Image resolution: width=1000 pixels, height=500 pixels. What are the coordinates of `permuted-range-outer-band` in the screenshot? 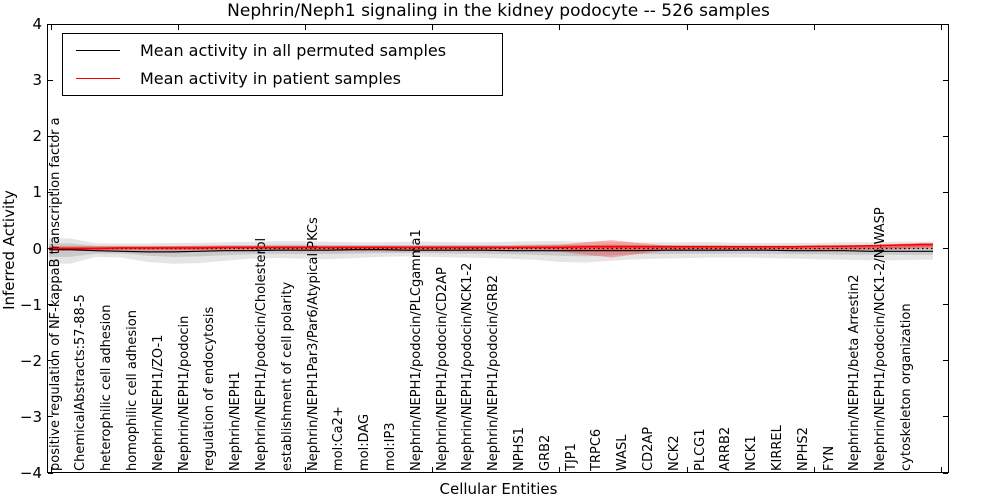 It's located at (491, 251).